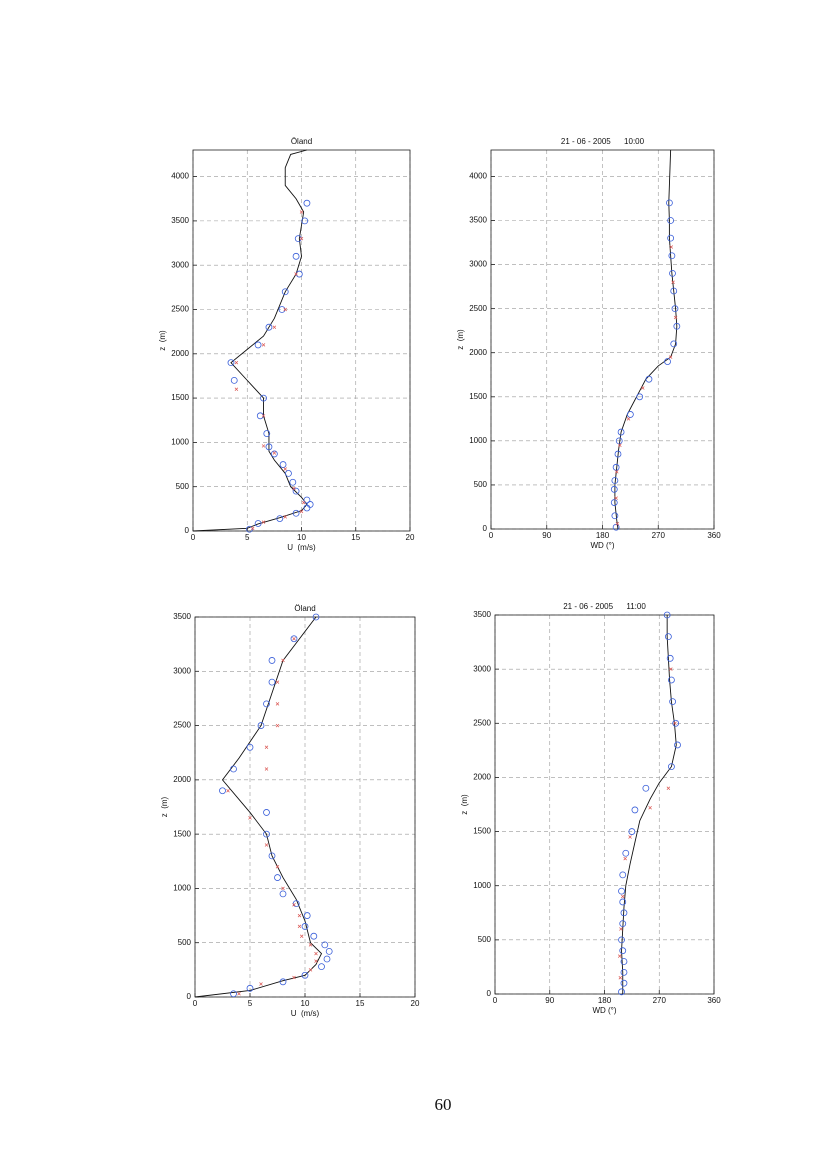 The image size is (826, 1168). What do you see at coordinates (304, 608) in the screenshot?
I see `chart-title: Öland` at bounding box center [304, 608].